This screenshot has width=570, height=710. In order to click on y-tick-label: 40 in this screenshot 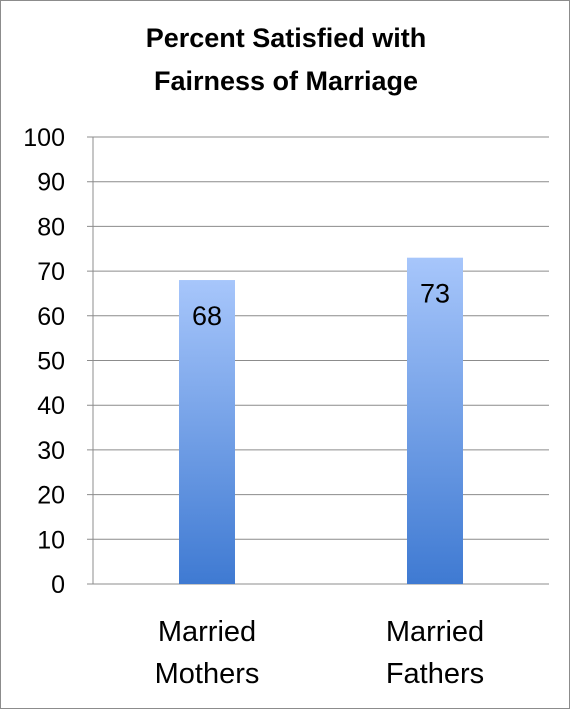, I will do `click(51, 406)`.